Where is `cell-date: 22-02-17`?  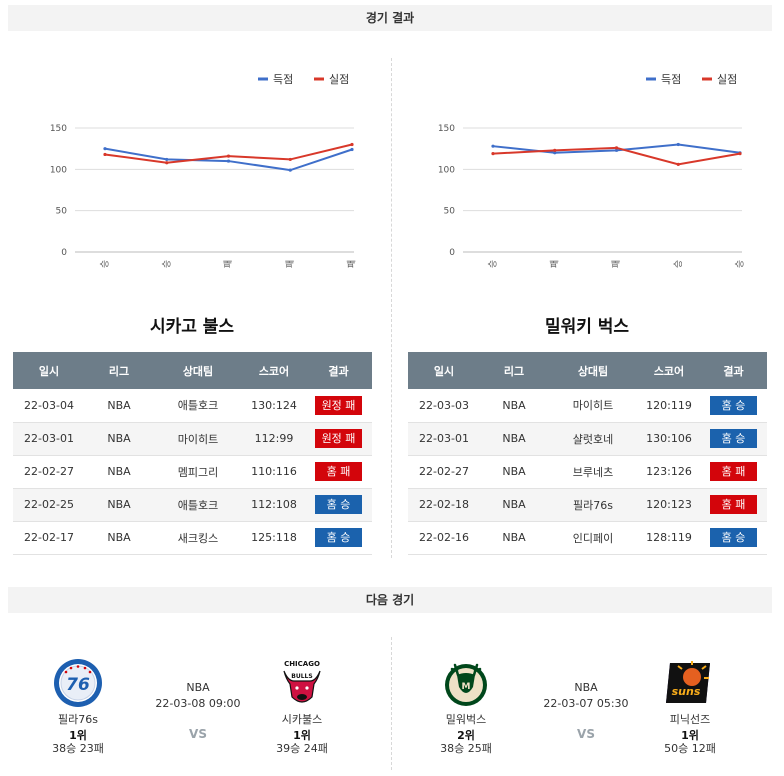
cell-date: 22-02-17 is located at coordinates (49, 538).